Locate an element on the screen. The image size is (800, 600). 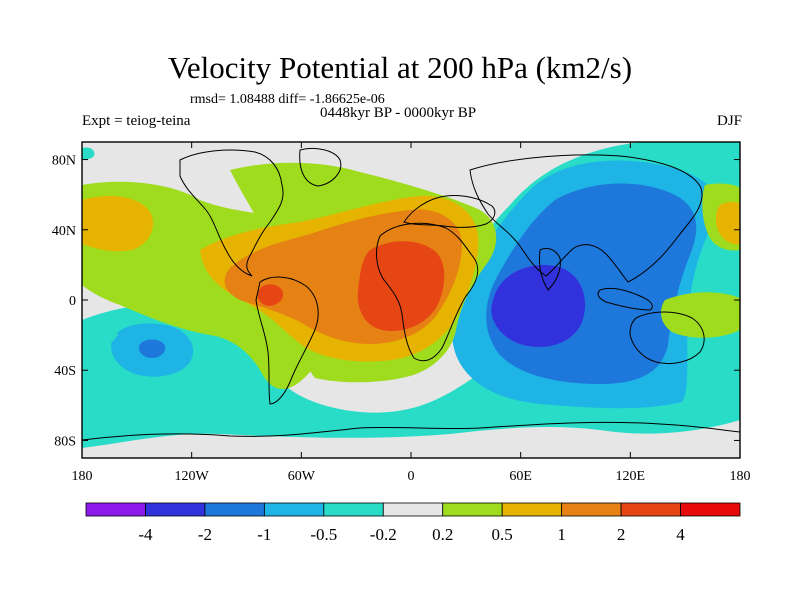
x-tick-label-4: 60E is located at coordinates (520, 476).